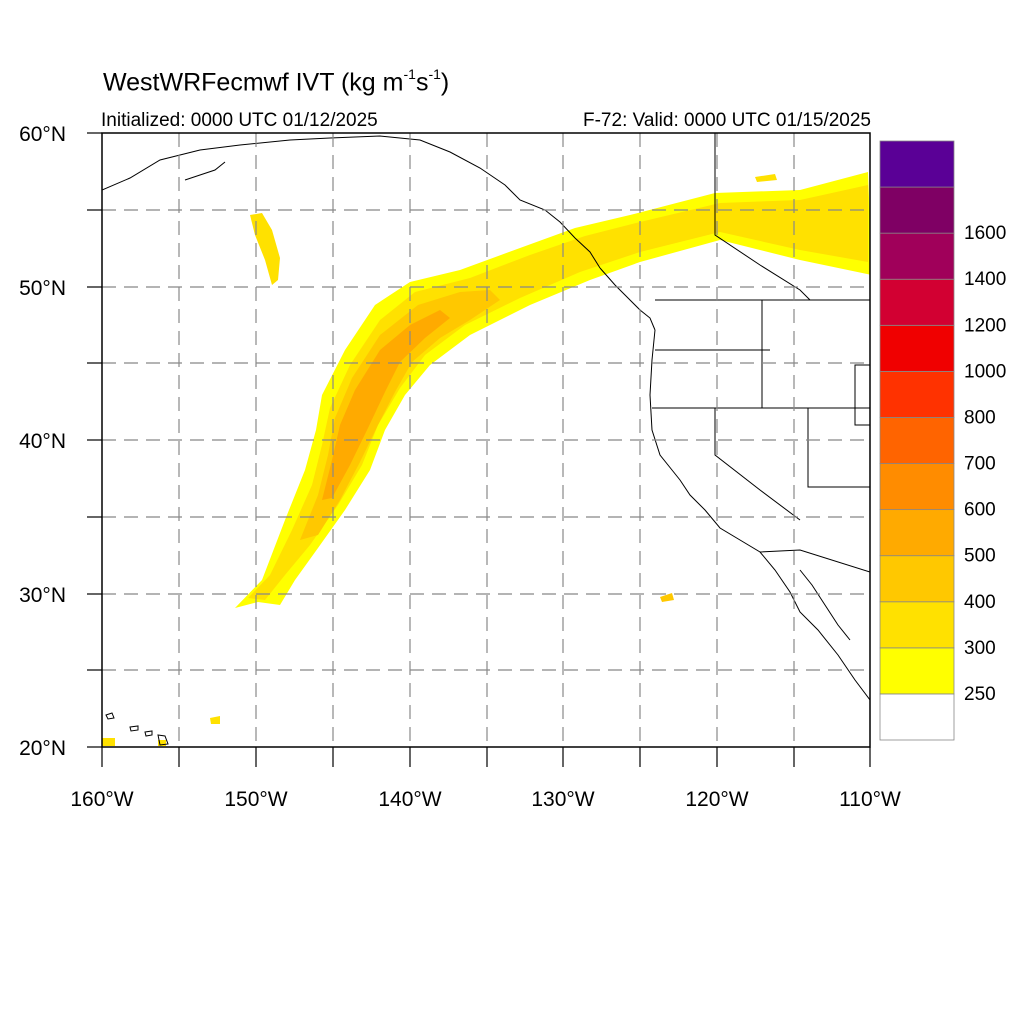 The image size is (1024, 1024). What do you see at coordinates (814, 561) in the screenshot?
I see `mexico-border` at bounding box center [814, 561].